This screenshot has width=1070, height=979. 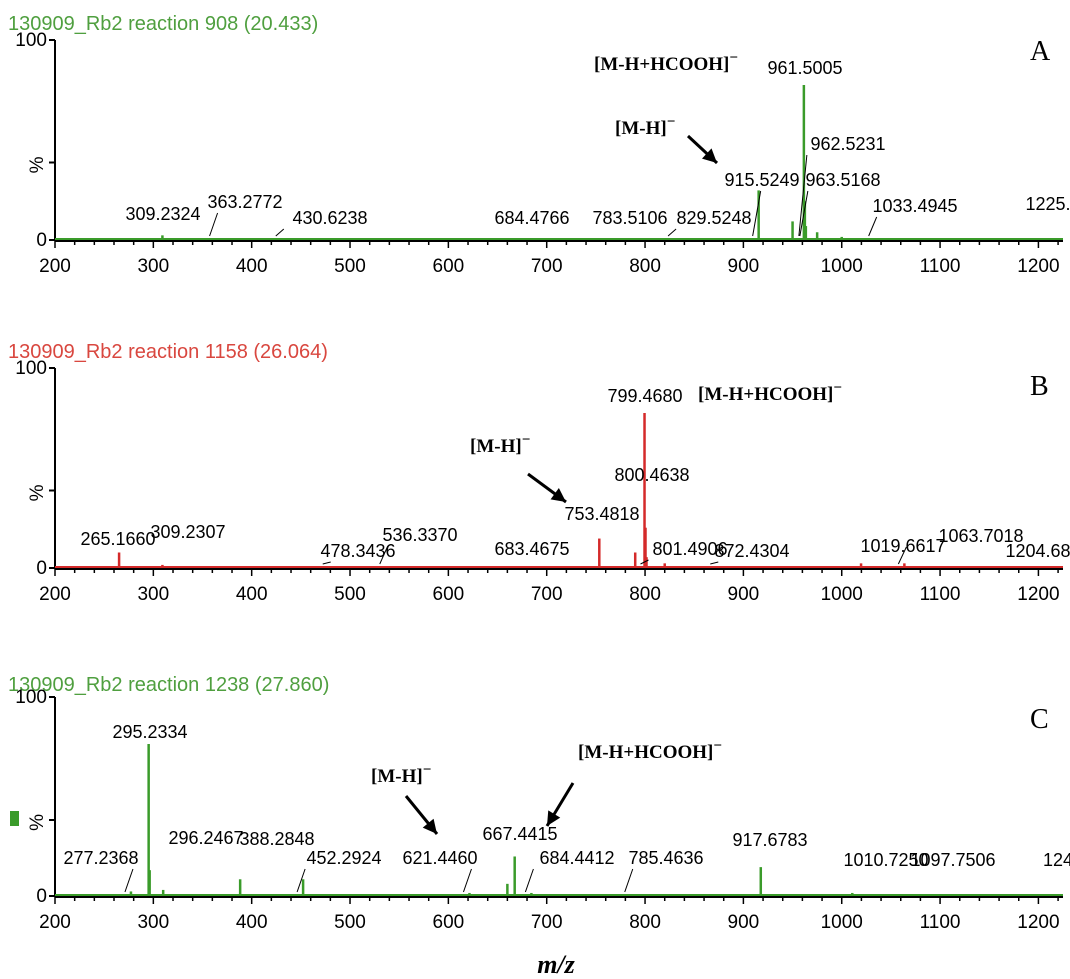 What do you see at coordinates (847, 144) in the screenshot?
I see `peak-label: 962.5231` at bounding box center [847, 144].